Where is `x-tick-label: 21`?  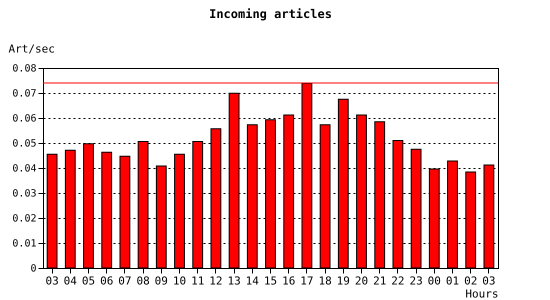
x-tick-label: 21 is located at coordinates (379, 281).